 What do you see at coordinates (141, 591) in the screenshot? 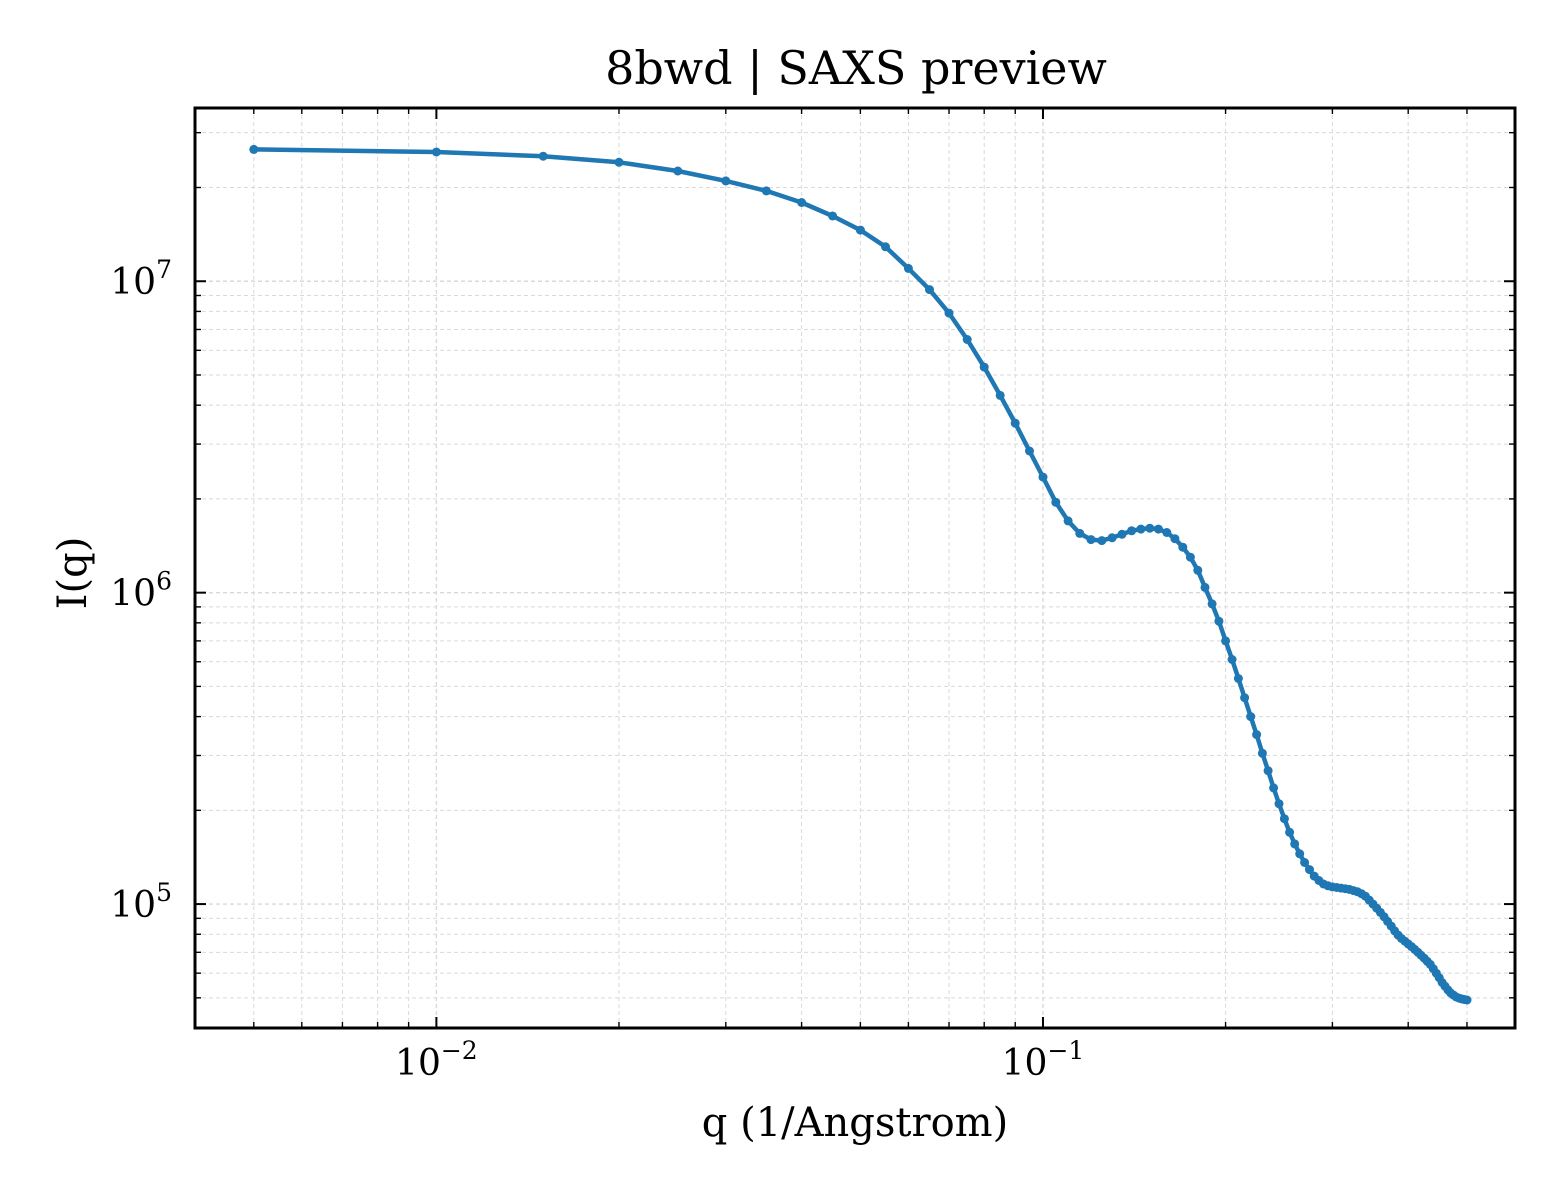
I see `y-tick-label: 10⁶` at bounding box center [141, 591].